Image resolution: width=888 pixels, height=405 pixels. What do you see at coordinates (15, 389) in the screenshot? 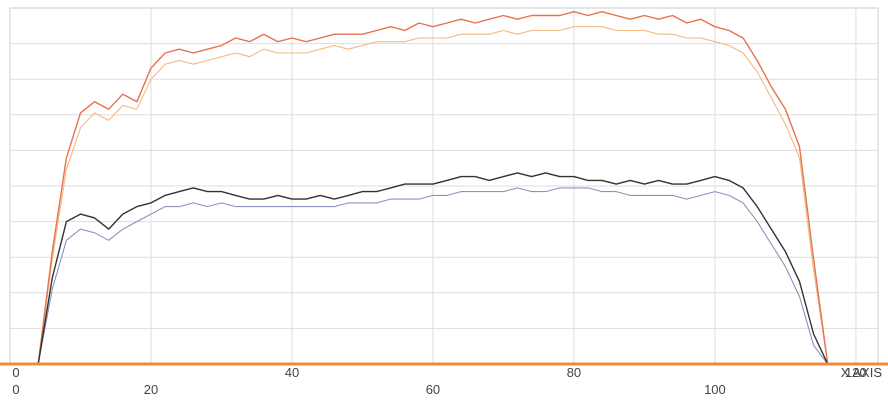
I see `x-lower-tick-label: 0` at bounding box center [15, 389].